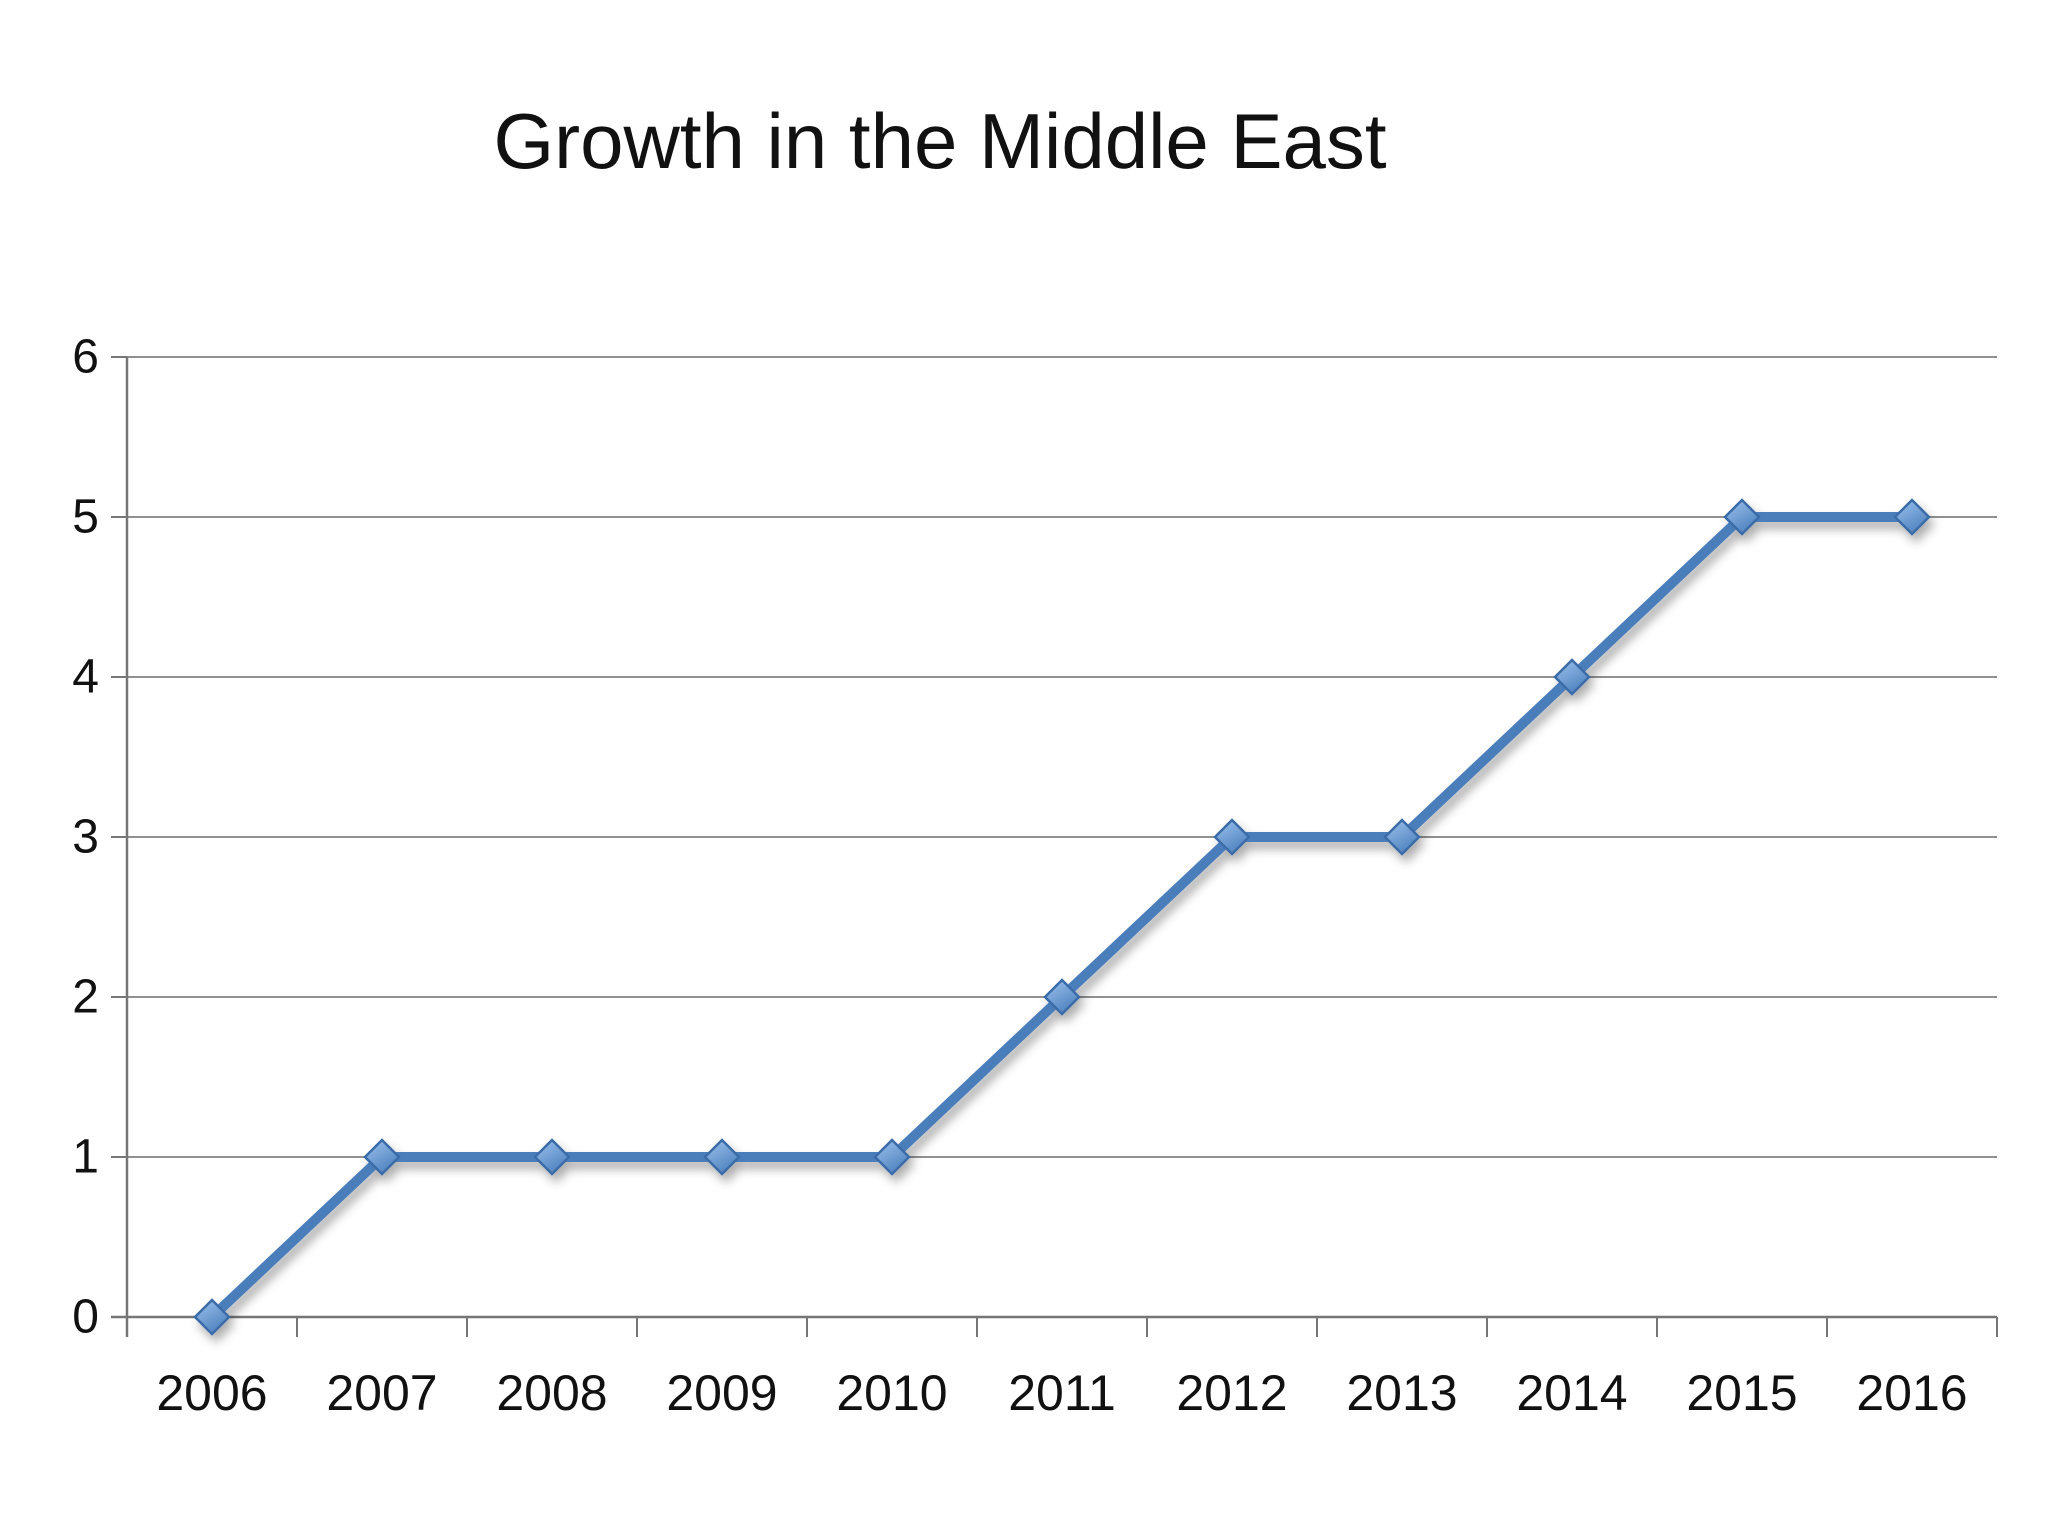  I want to click on x-tick-label: 2015, so click(1741, 1393).